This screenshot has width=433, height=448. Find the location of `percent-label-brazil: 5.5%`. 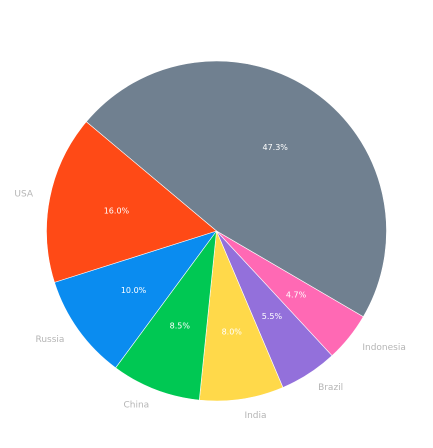

percent-label-brazil: 5.5% is located at coordinates (272, 316).